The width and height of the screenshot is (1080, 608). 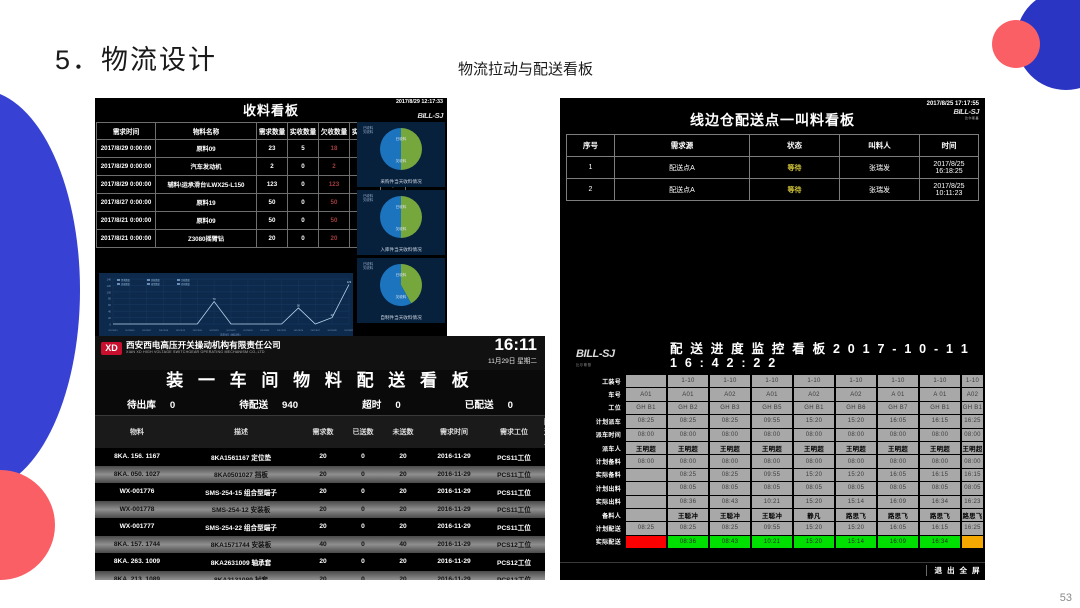 I want to click on svg-text: 实收数量, so click(x=156, y=280).